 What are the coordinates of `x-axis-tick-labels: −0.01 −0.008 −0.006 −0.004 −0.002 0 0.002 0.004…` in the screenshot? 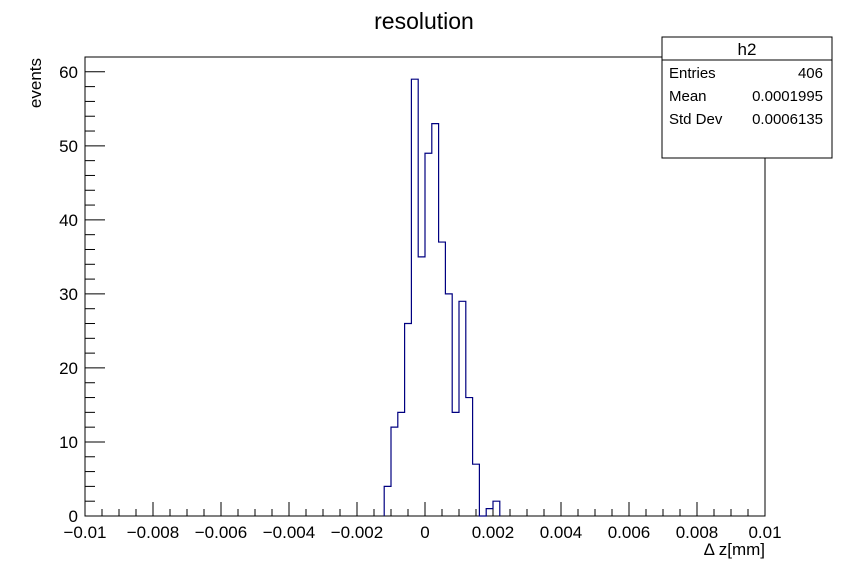 It's located at (422, 532).